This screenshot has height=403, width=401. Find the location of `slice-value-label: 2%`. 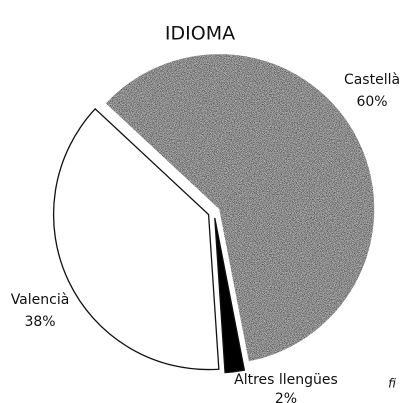

slice-value-label: 2% is located at coordinates (286, 397).